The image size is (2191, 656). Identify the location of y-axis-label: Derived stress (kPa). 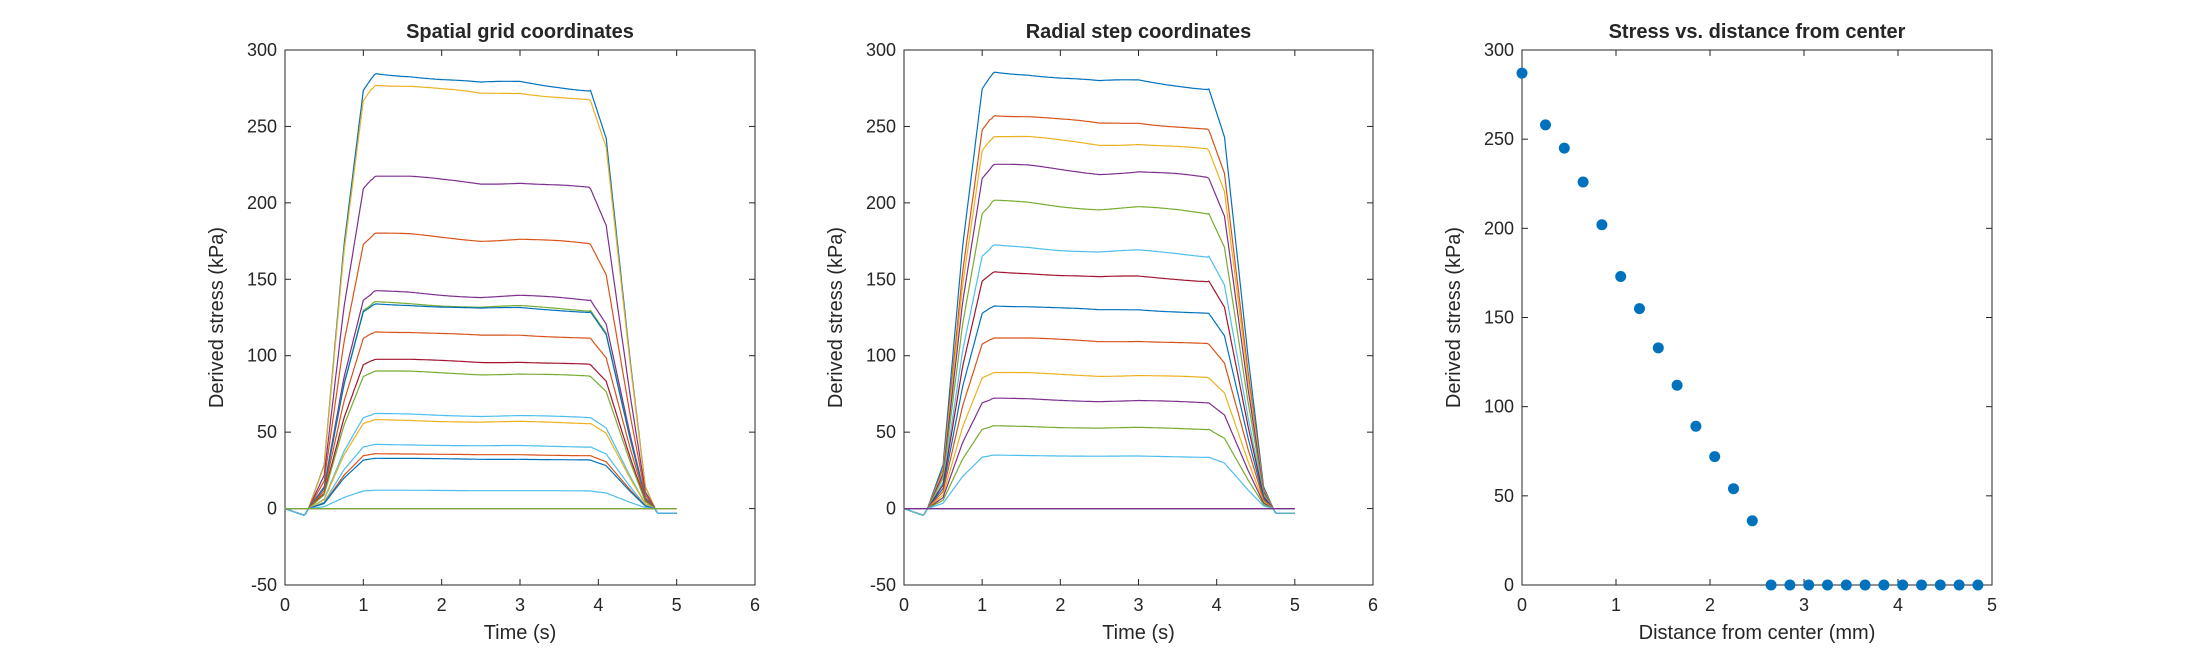
(836, 317).